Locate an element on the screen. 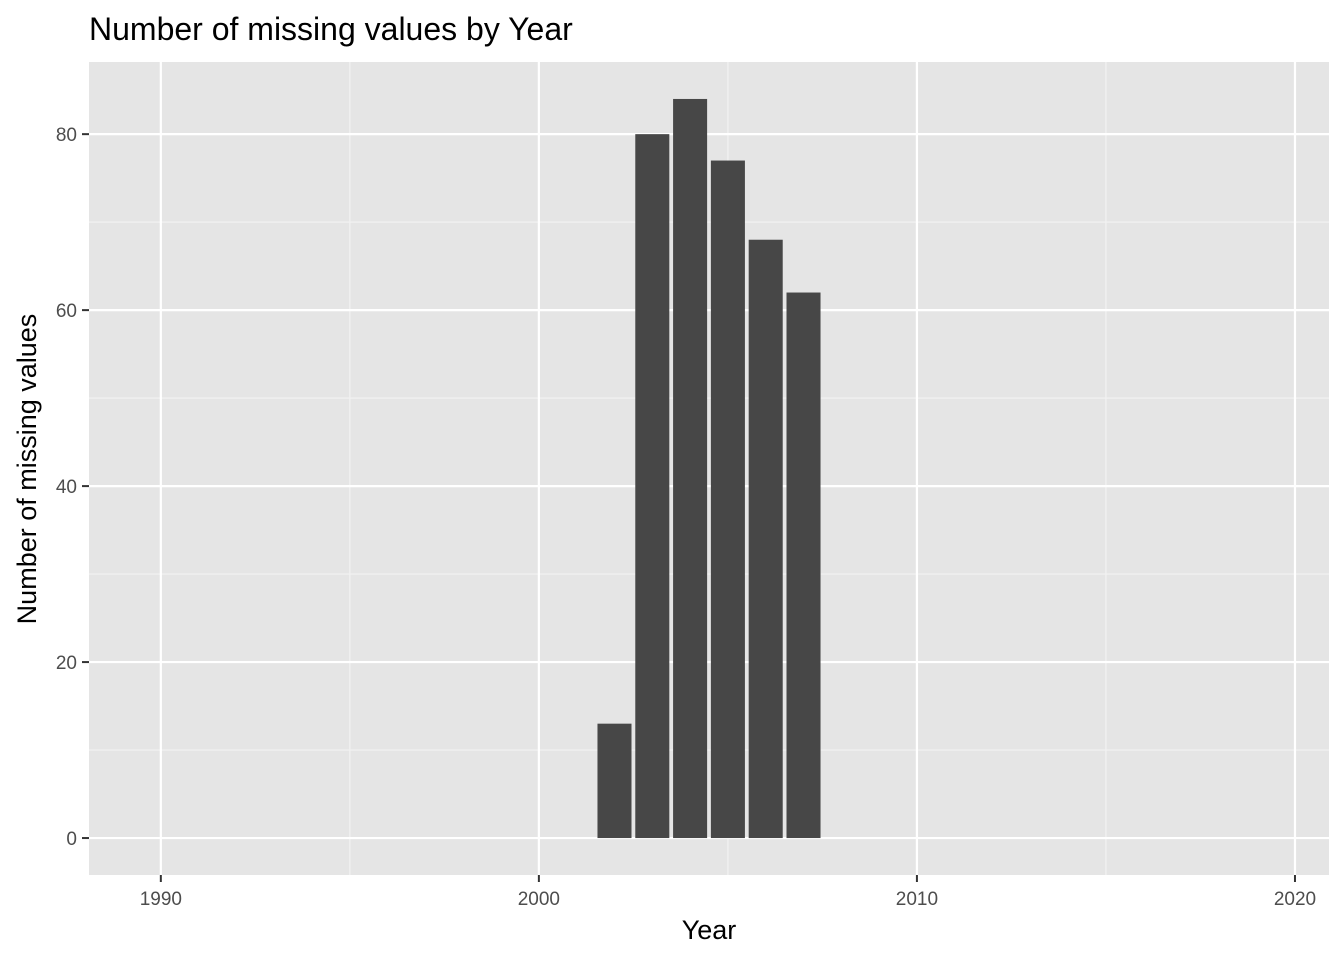 The image size is (1344, 960). x-axis: 1990 2000 2010 2020 is located at coordinates (728, 892).